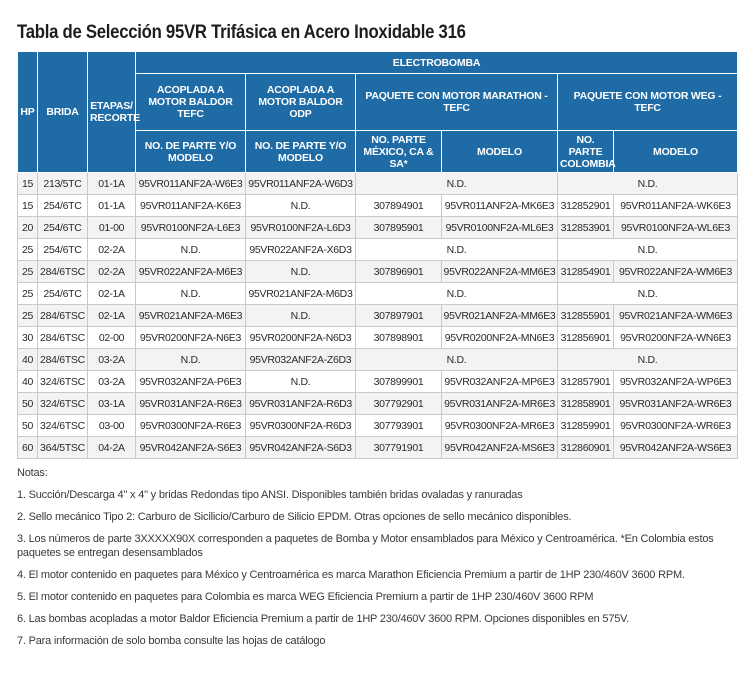 The image size is (749, 688). What do you see at coordinates (111, 425) in the screenshot?
I see `table-cell: 03-00` at bounding box center [111, 425].